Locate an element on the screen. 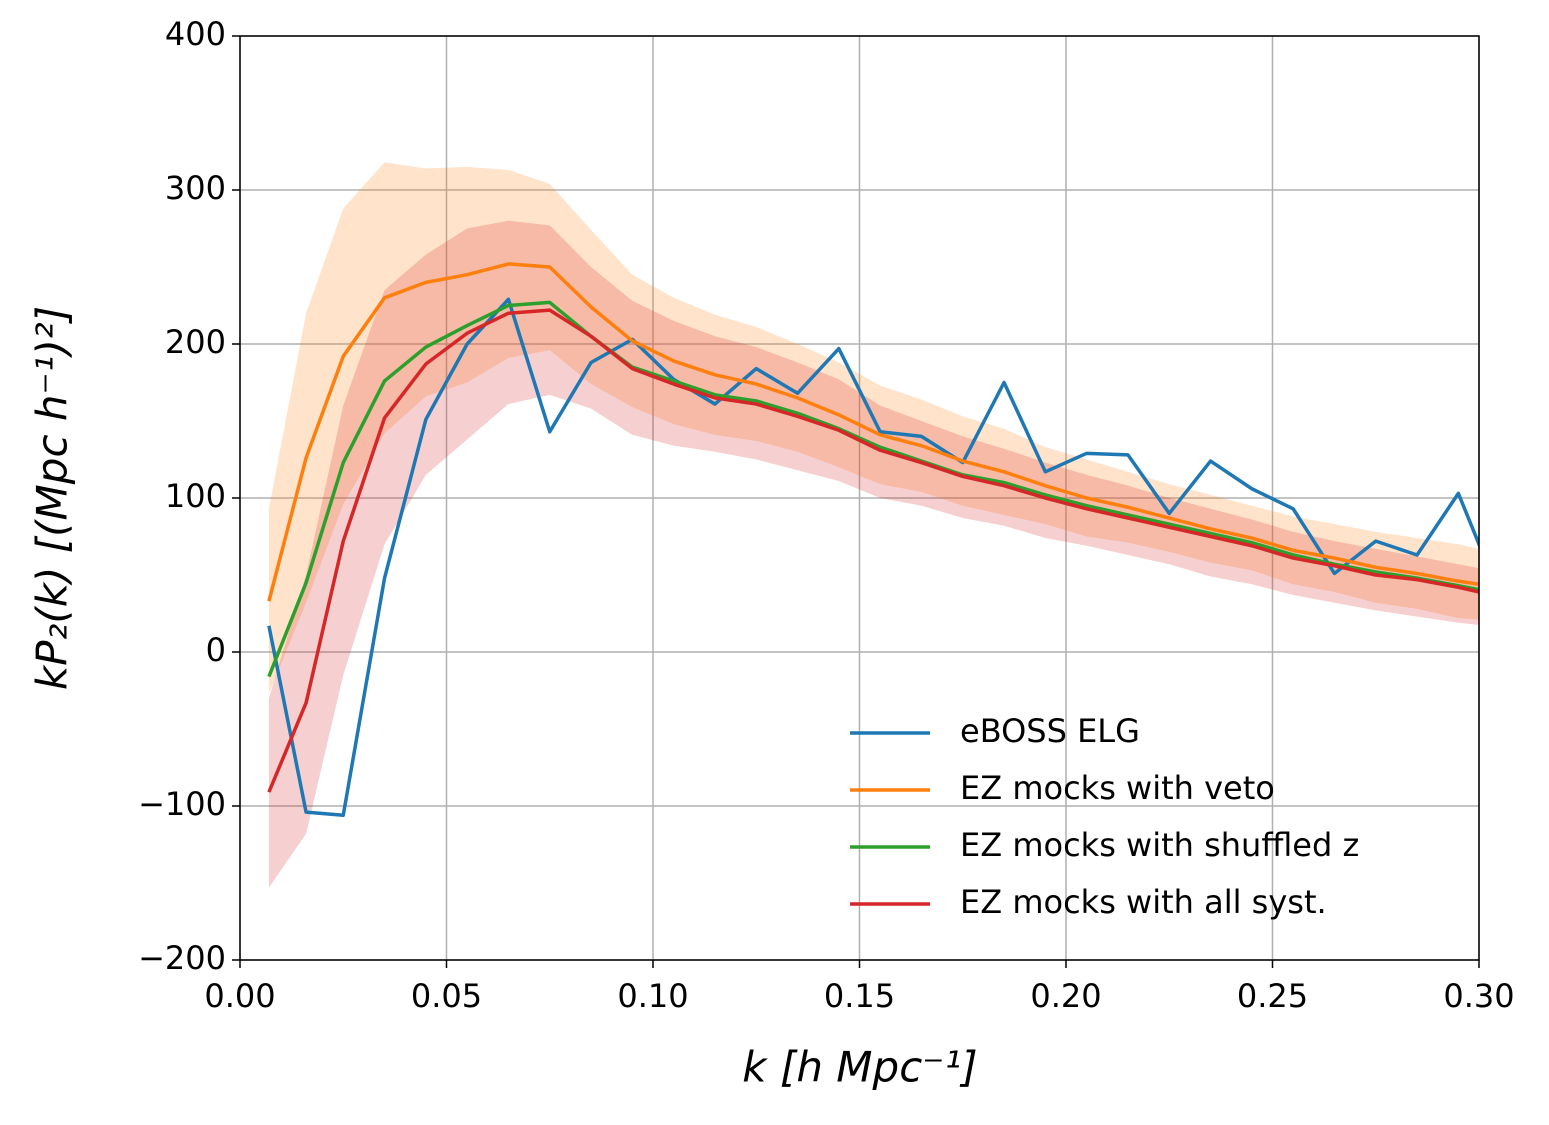 Image resolution: width=1549 pixels, height=1125 pixels. x-axis-label: k [h Mpc⁻¹] is located at coordinates (859, 1067).